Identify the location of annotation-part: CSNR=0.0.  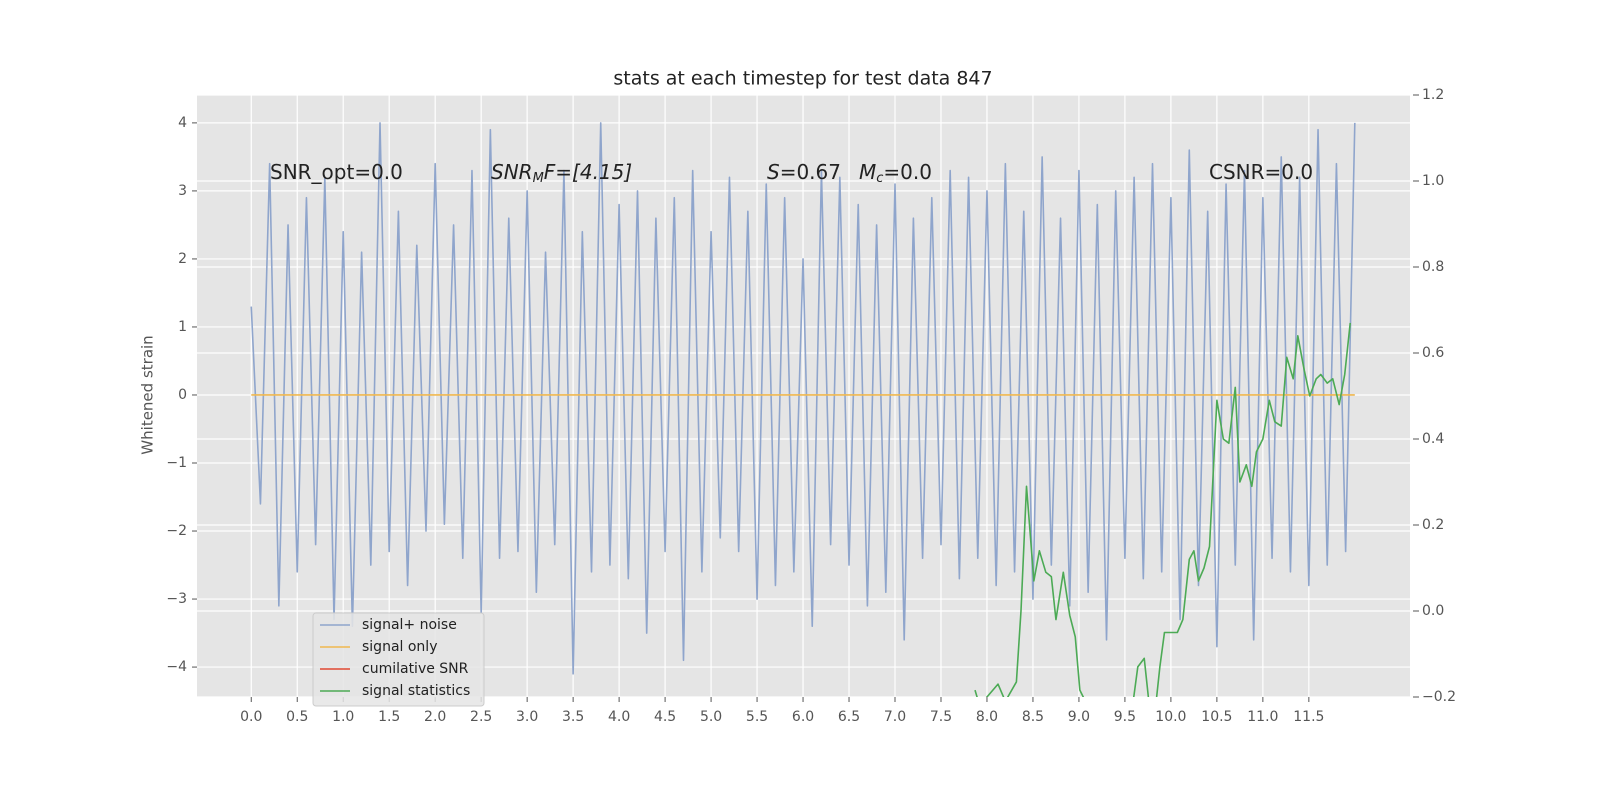
(1261, 172).